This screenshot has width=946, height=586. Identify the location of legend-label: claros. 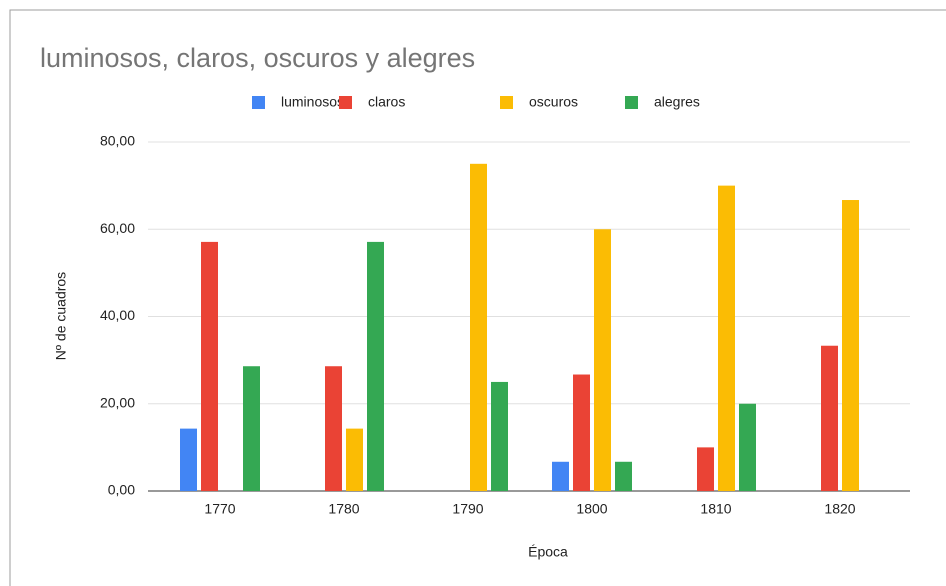
(386, 102).